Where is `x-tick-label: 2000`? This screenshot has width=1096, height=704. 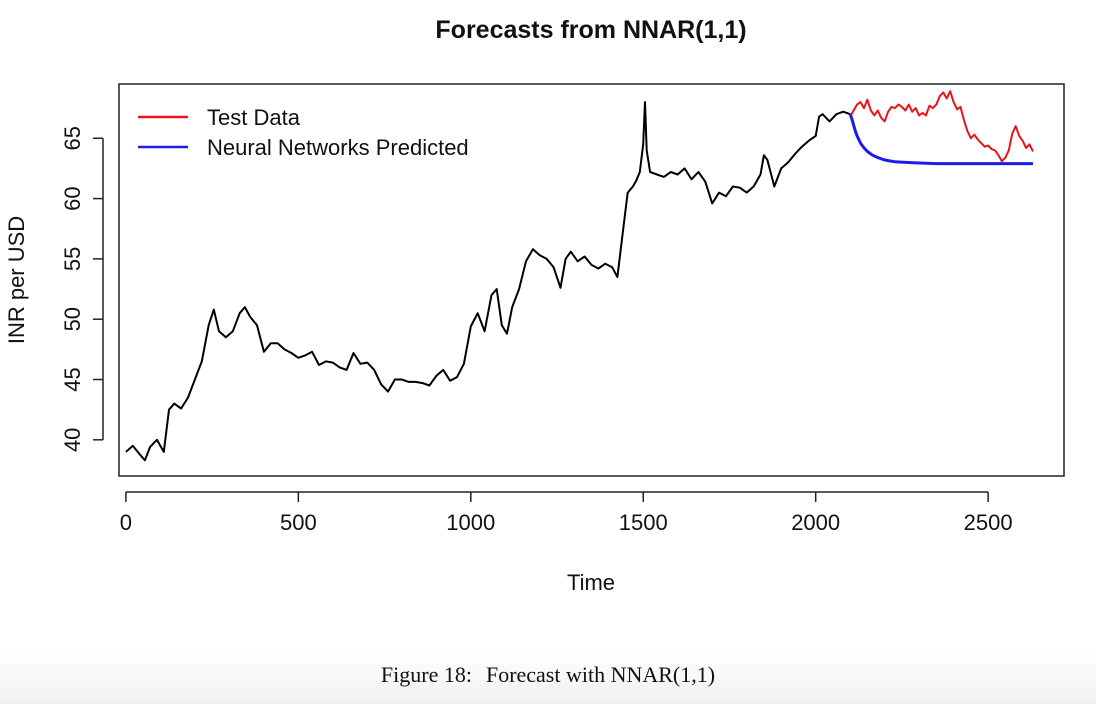
x-tick-label: 2000 is located at coordinates (815, 522).